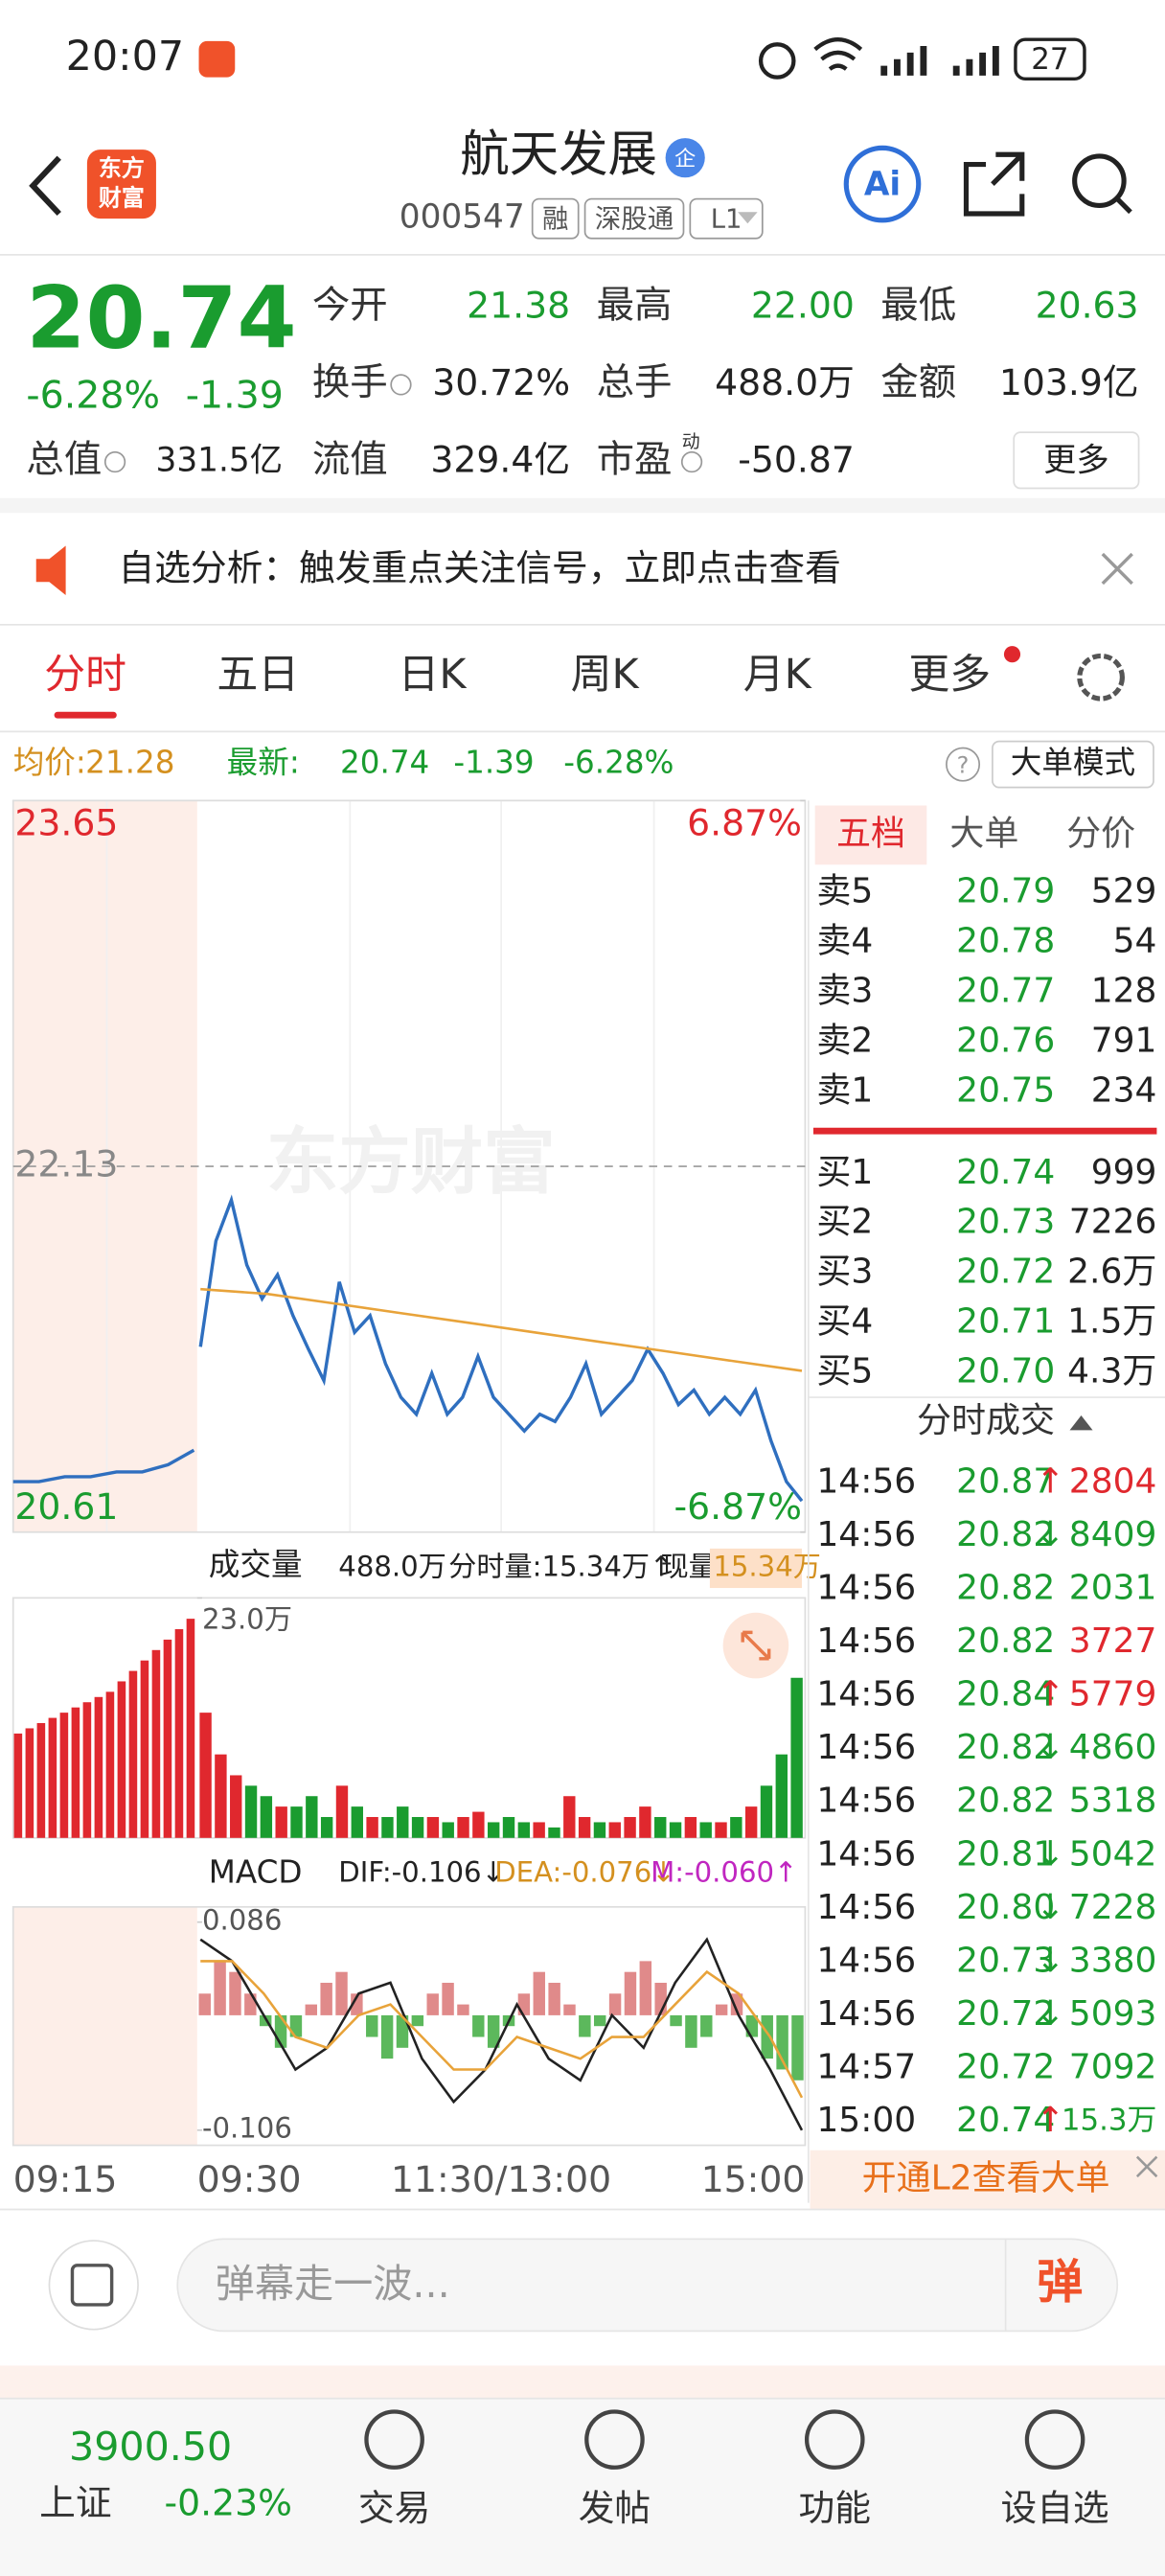 Image resolution: width=1165 pixels, height=2576 pixels. I want to click on ob-label: 买5, so click(844, 1372).